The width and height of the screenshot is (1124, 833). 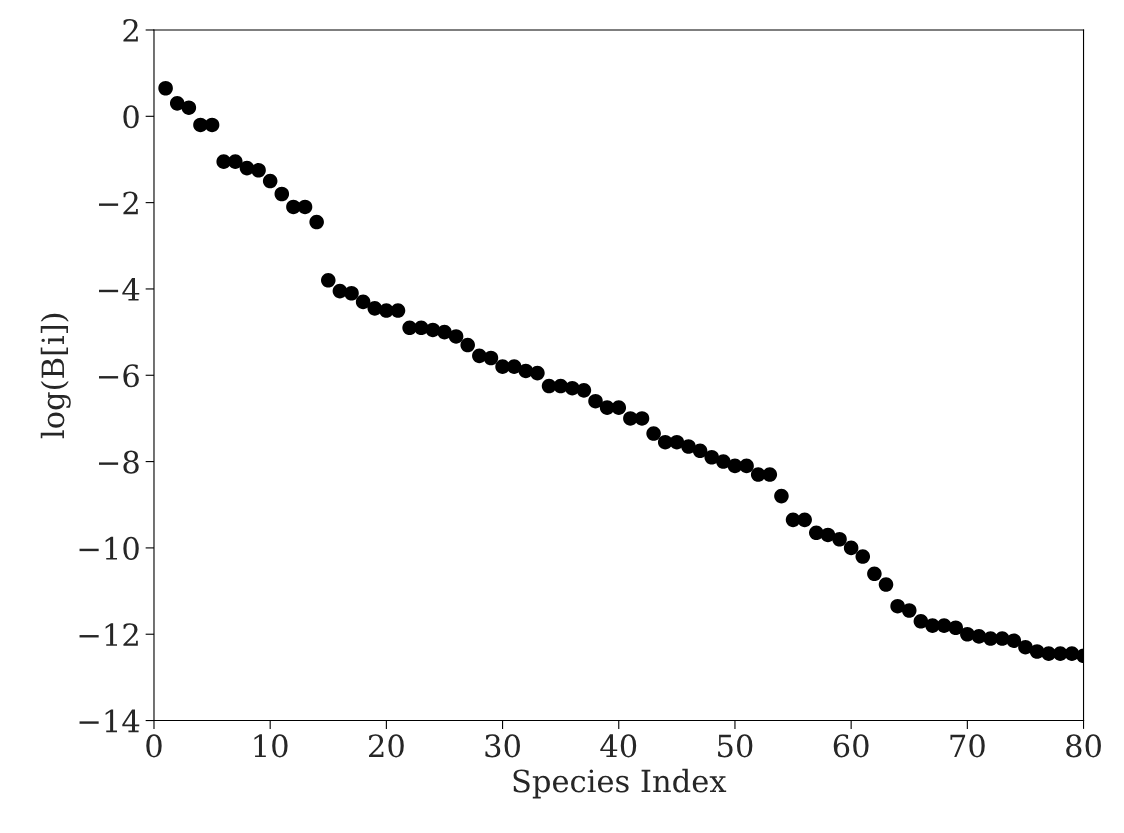 What do you see at coordinates (154, 746) in the screenshot?
I see `x-tick-label: 0` at bounding box center [154, 746].